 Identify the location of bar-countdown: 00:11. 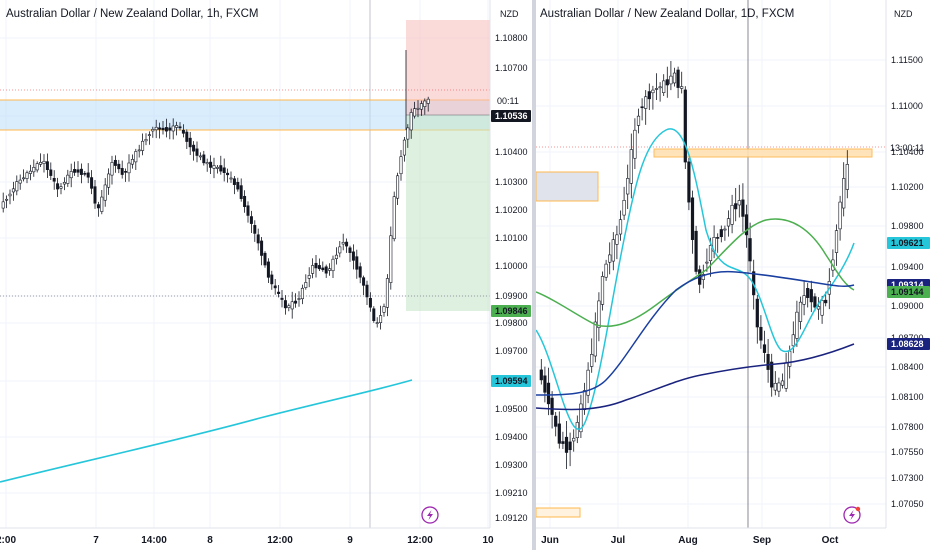
(508, 101).